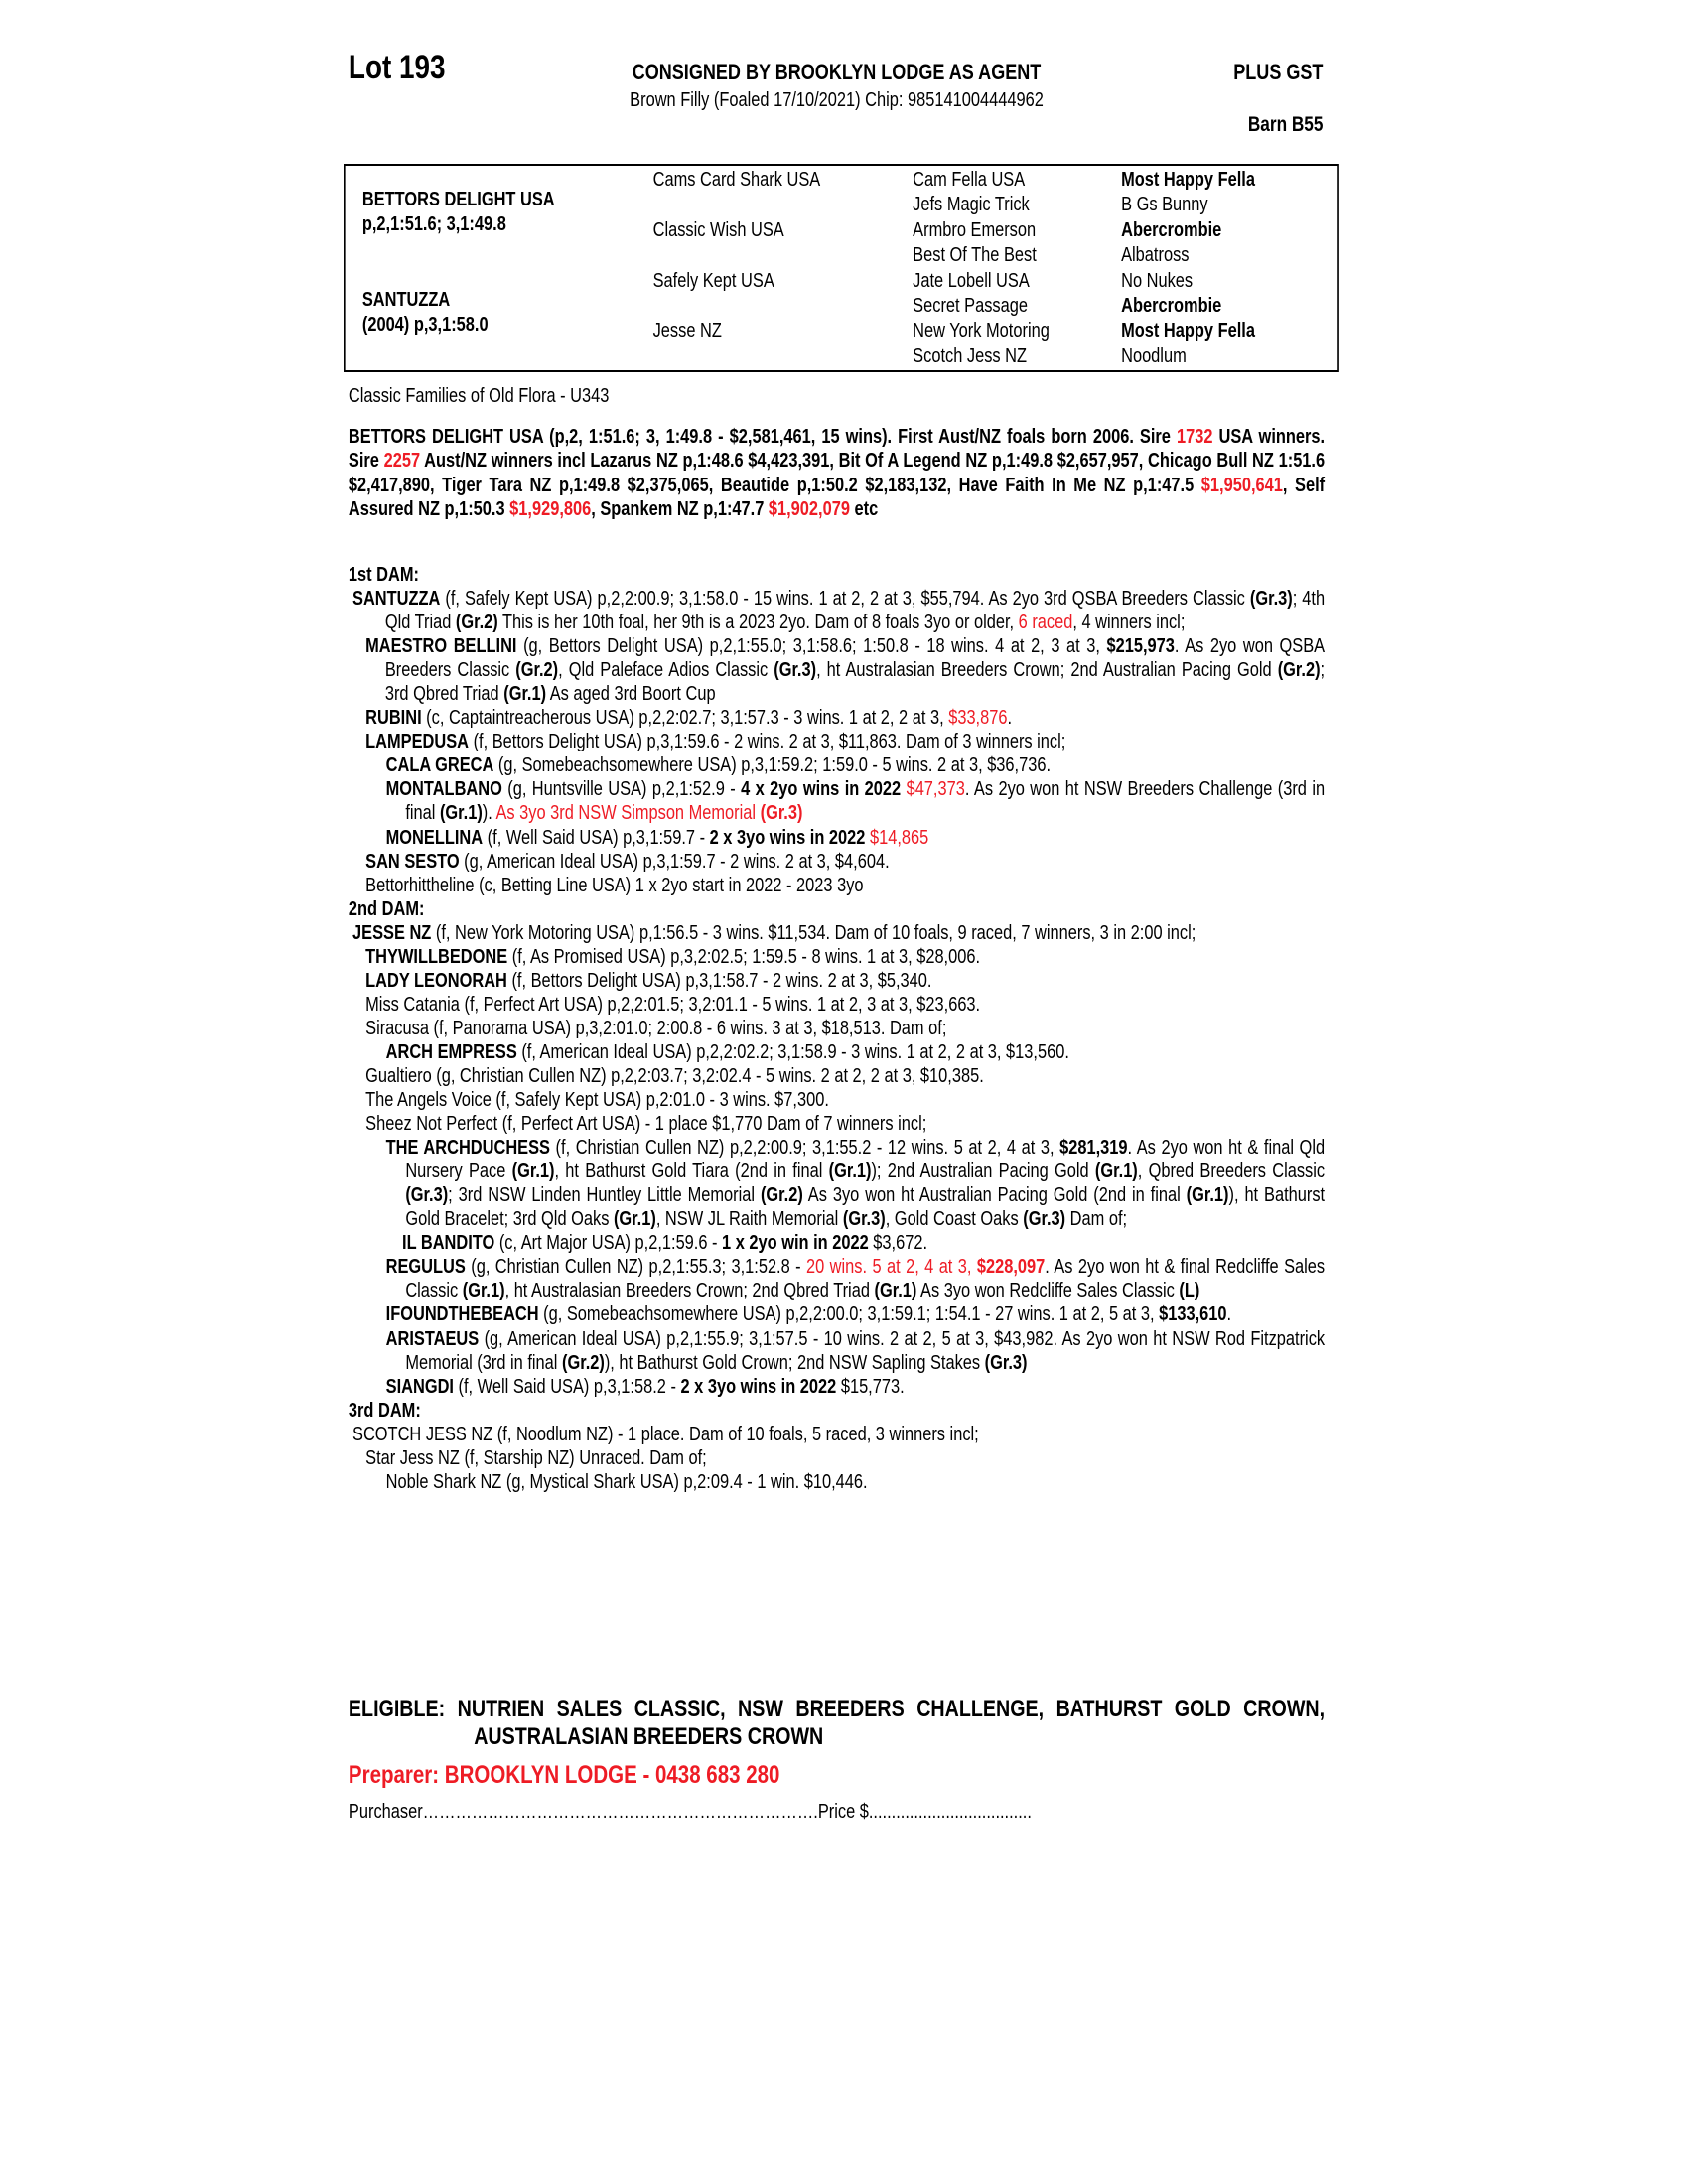 The image size is (1688, 2184). I want to click on great-grandparent: Best Of The Best, so click(975, 255).